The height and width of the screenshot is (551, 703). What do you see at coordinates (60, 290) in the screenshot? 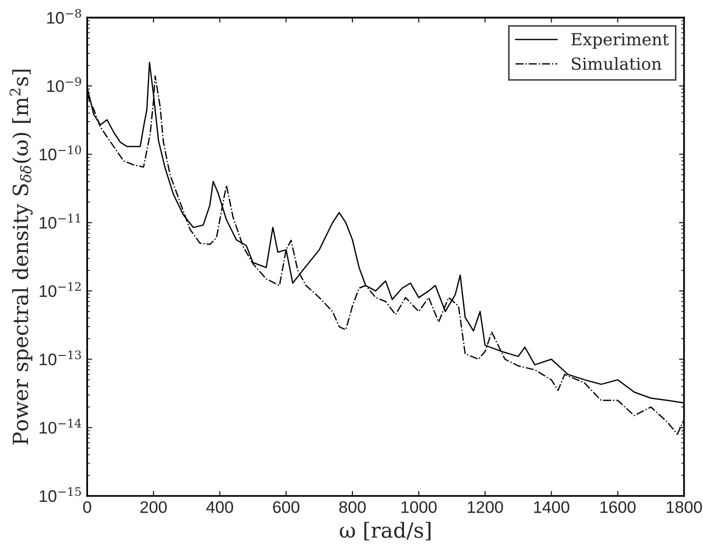
I see `y-tick-label: 10$^{−12}$` at bounding box center [60, 290].